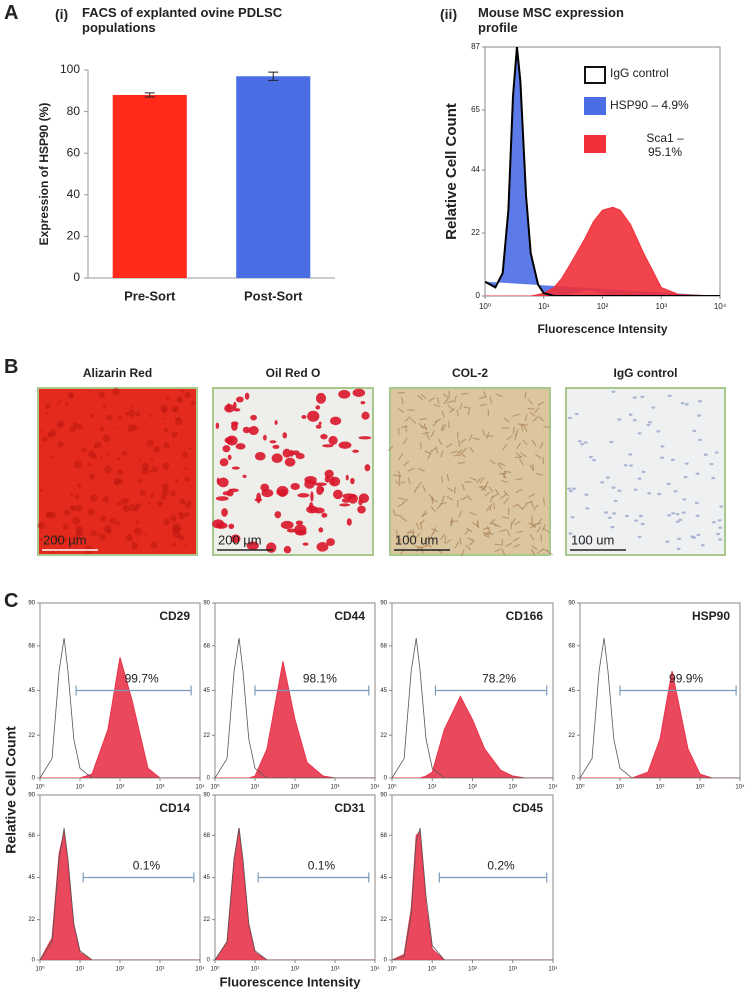 Image resolution: width=750 pixels, height=995 pixels. What do you see at coordinates (475, 46) in the screenshot?
I see `y-tick-label: 87` at bounding box center [475, 46].